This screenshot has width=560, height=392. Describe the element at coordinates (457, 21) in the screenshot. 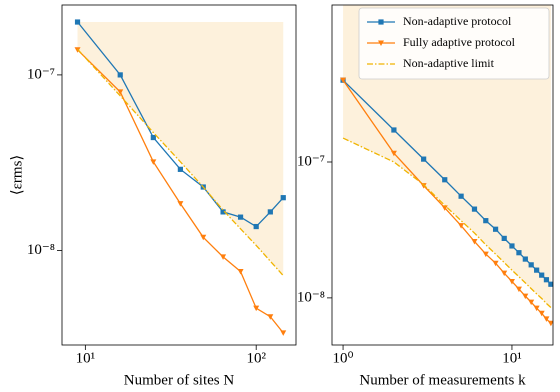

I see `legend-label: Non-adaptive protocol` at that location.